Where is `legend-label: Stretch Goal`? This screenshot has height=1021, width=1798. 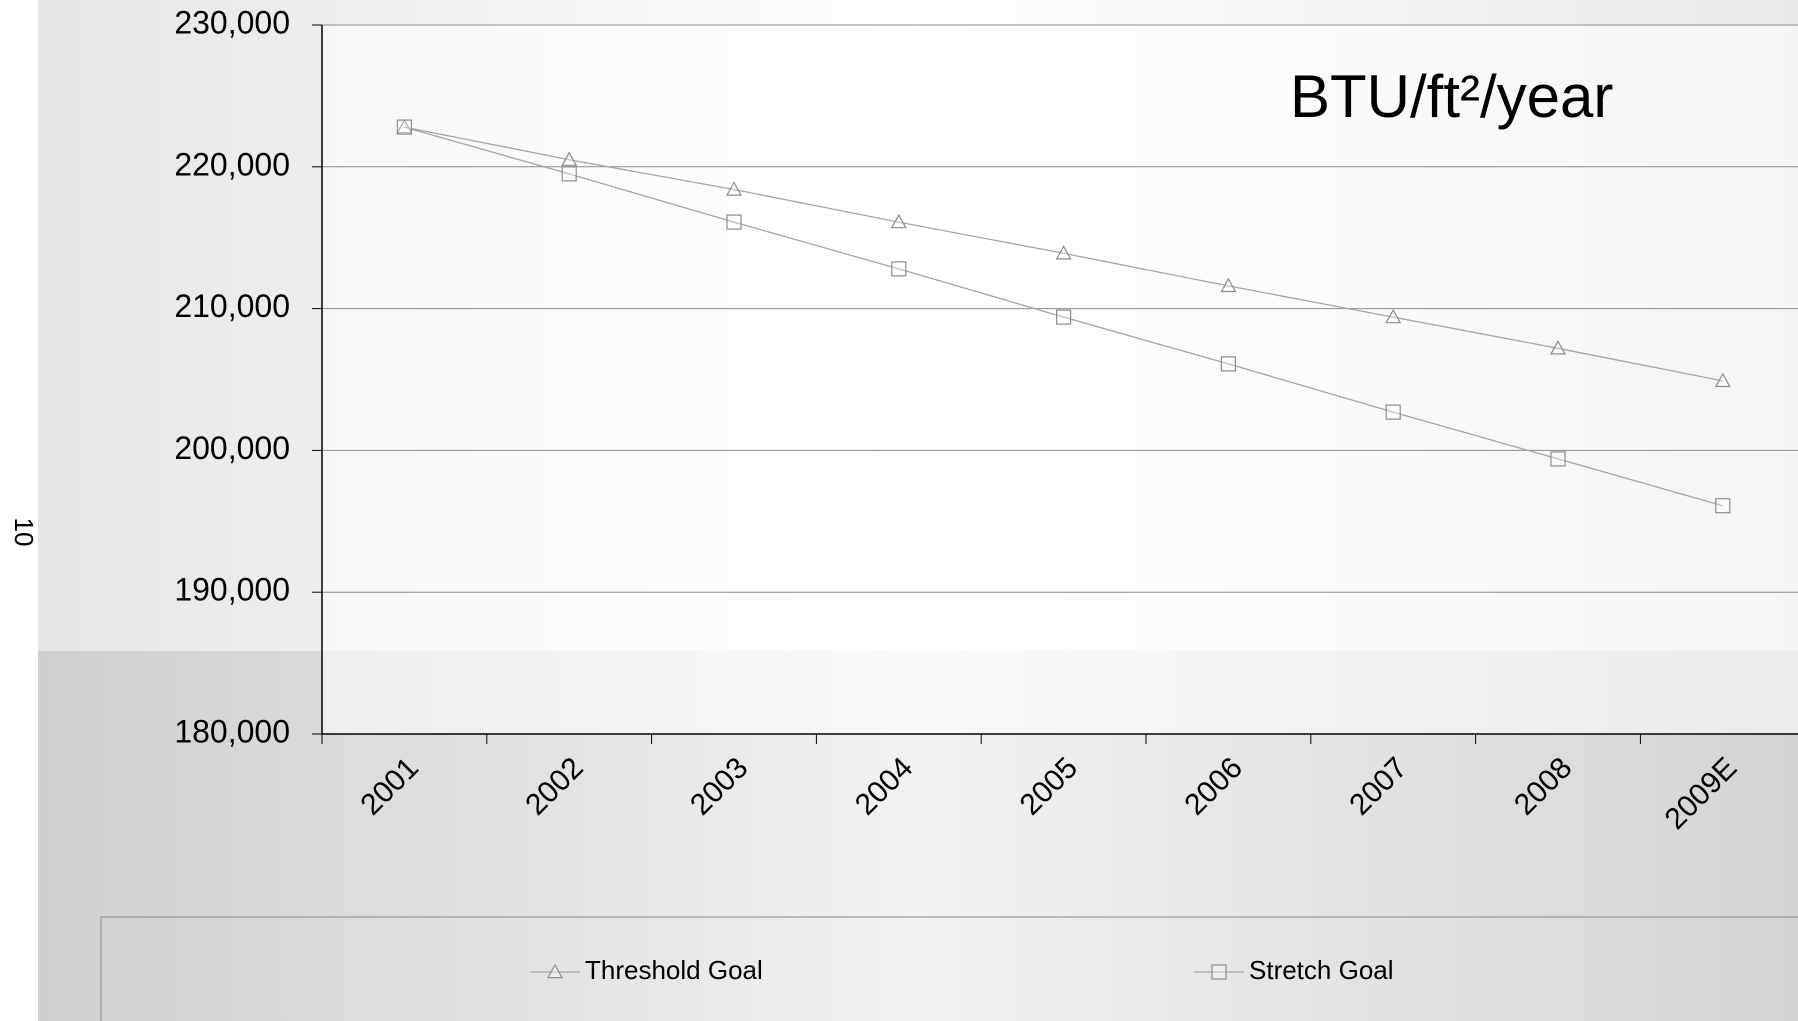 legend-label: Stretch Goal is located at coordinates (1321, 970).